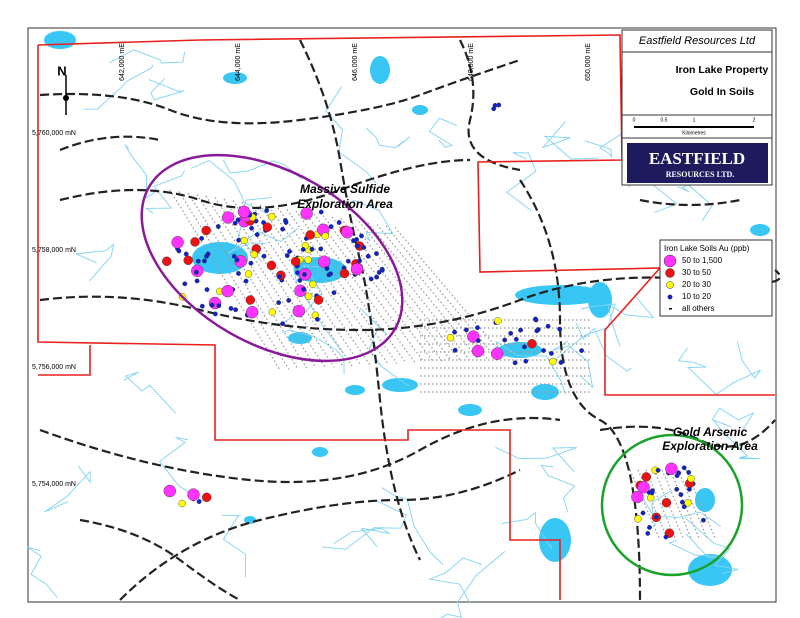  What do you see at coordinates (122, 62) in the screenshot?
I see `easting-label: 642,000 mE` at bounding box center [122, 62].